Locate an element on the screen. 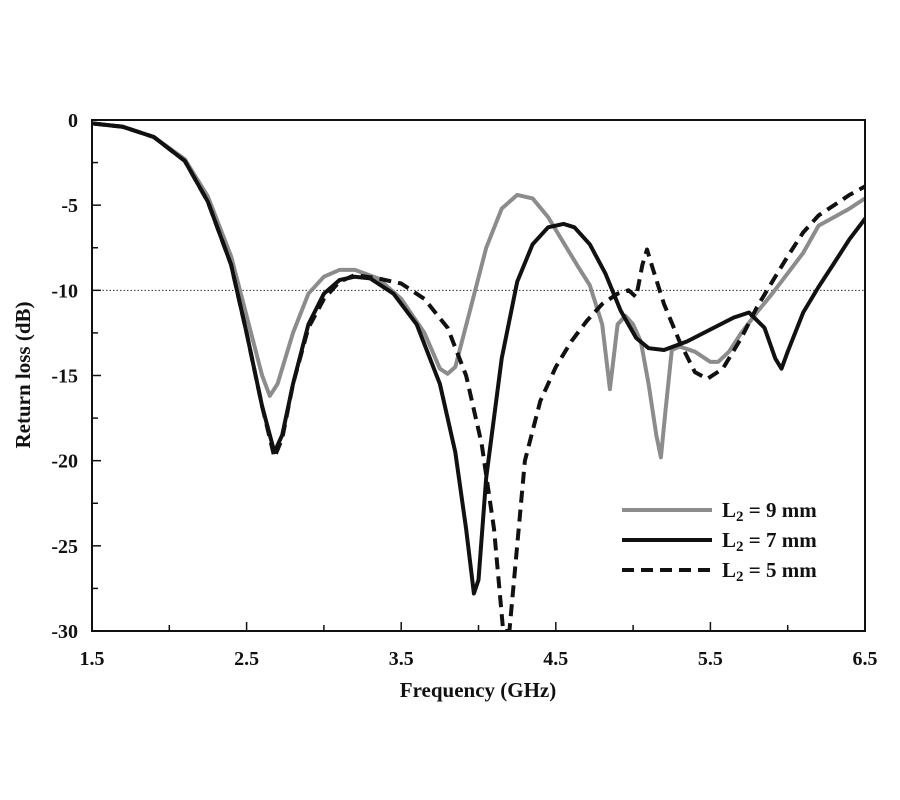 The height and width of the screenshot is (800, 900). x-tick-label: 5.5 is located at coordinates (710, 659).